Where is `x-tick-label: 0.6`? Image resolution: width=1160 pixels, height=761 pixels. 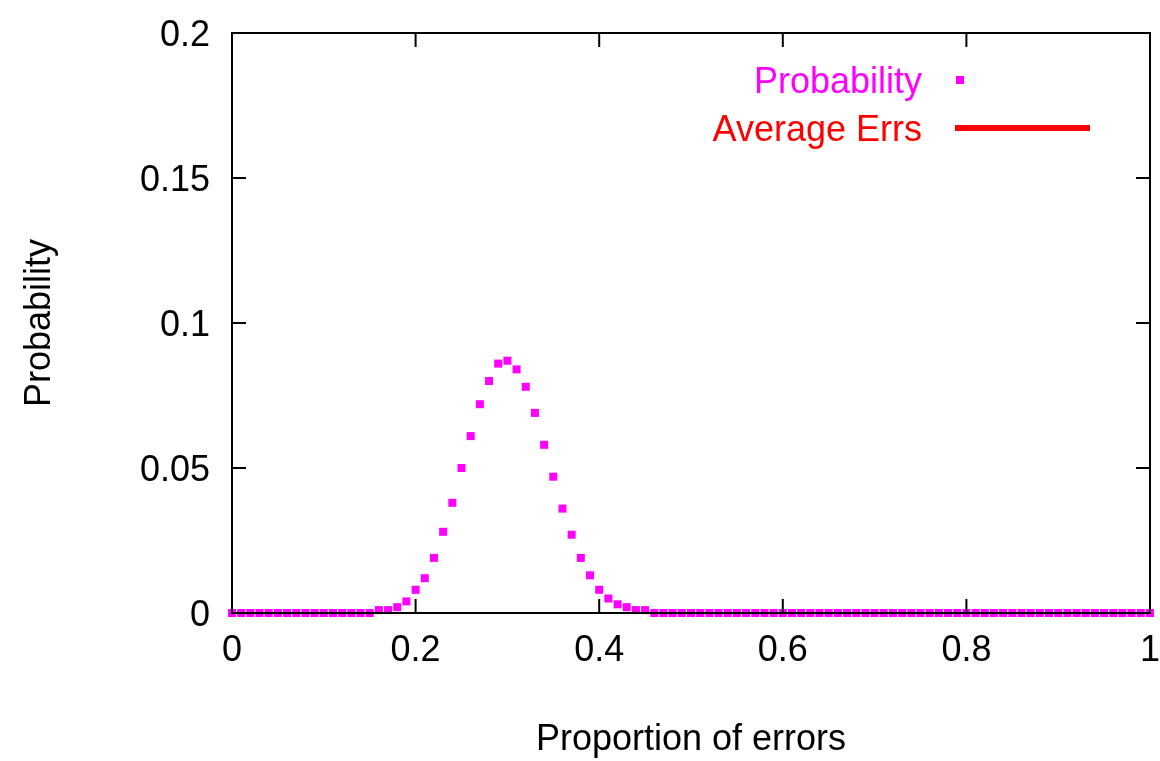 x-tick-label: 0.6 is located at coordinates (782, 648).